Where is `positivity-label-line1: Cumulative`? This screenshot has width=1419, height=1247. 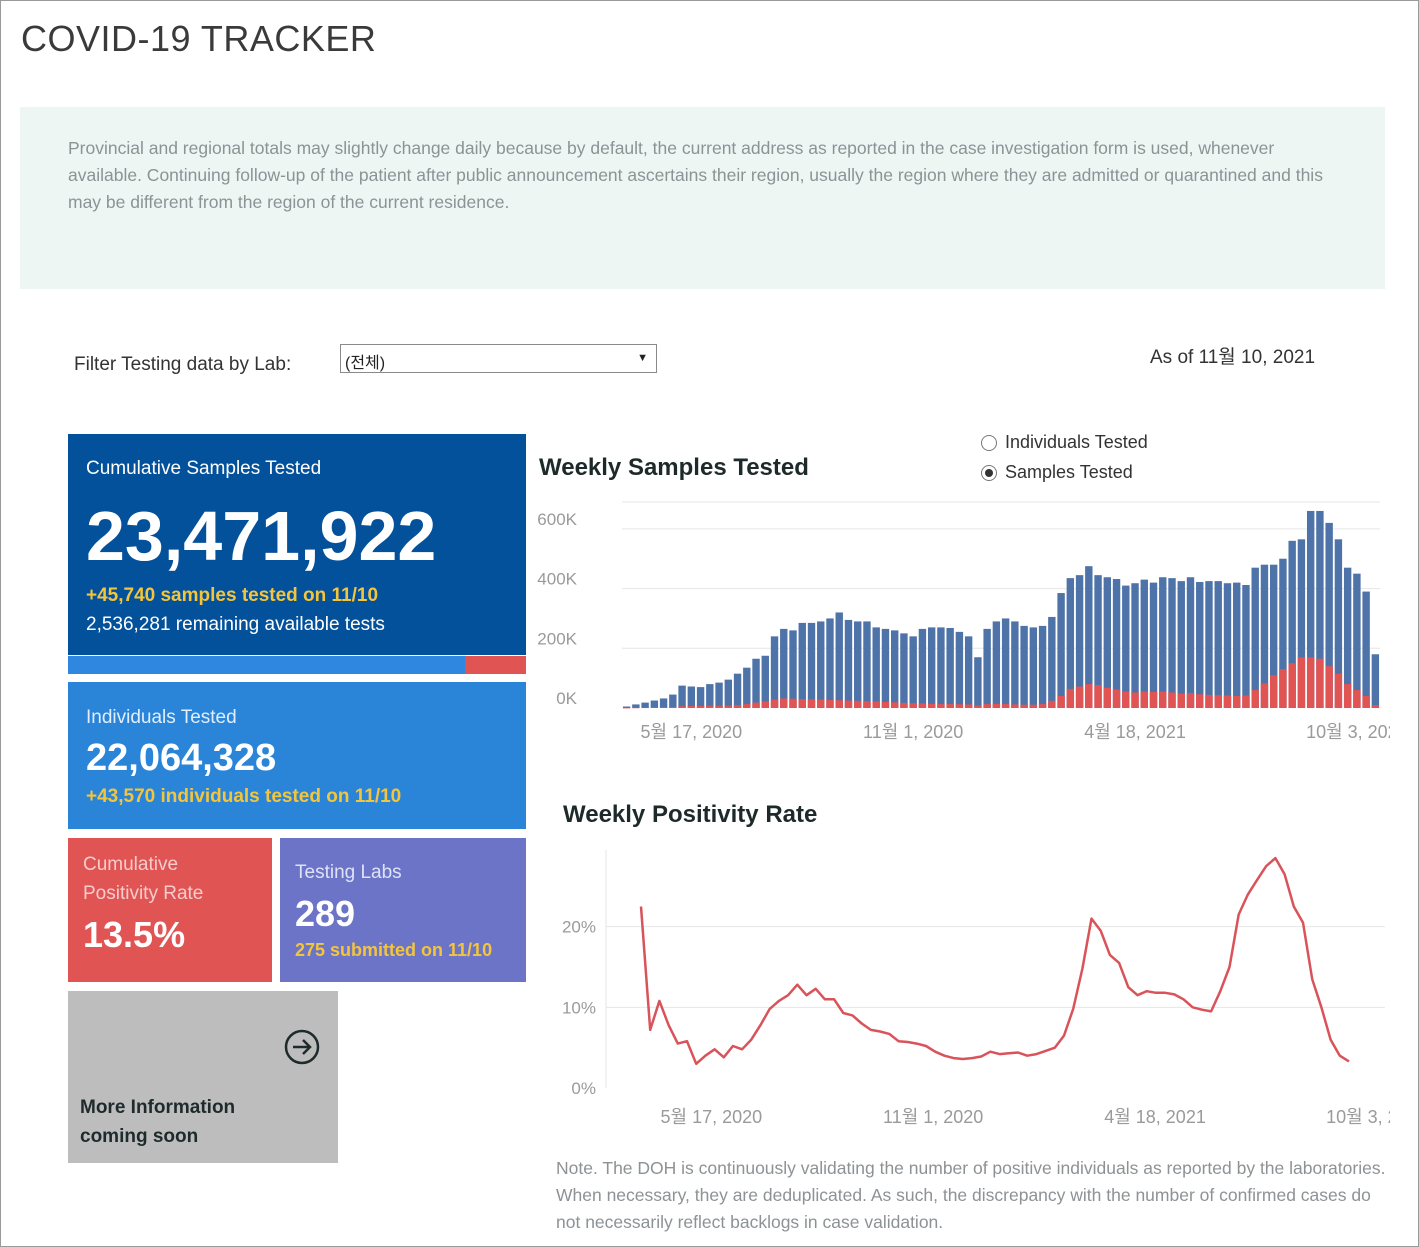 positivity-label-line1: Cumulative is located at coordinates (131, 864).